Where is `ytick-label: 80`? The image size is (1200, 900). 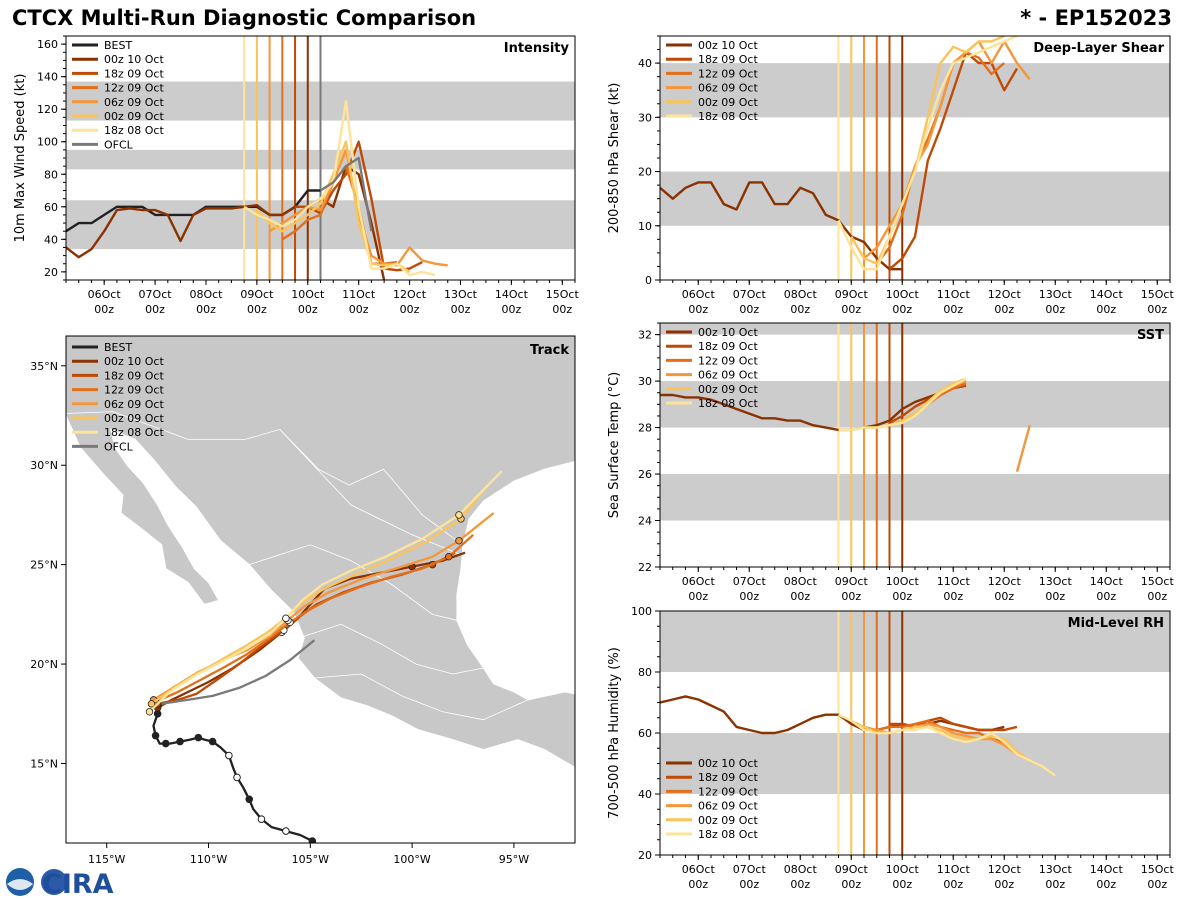
ytick-label: 80 is located at coordinates (51, 174).